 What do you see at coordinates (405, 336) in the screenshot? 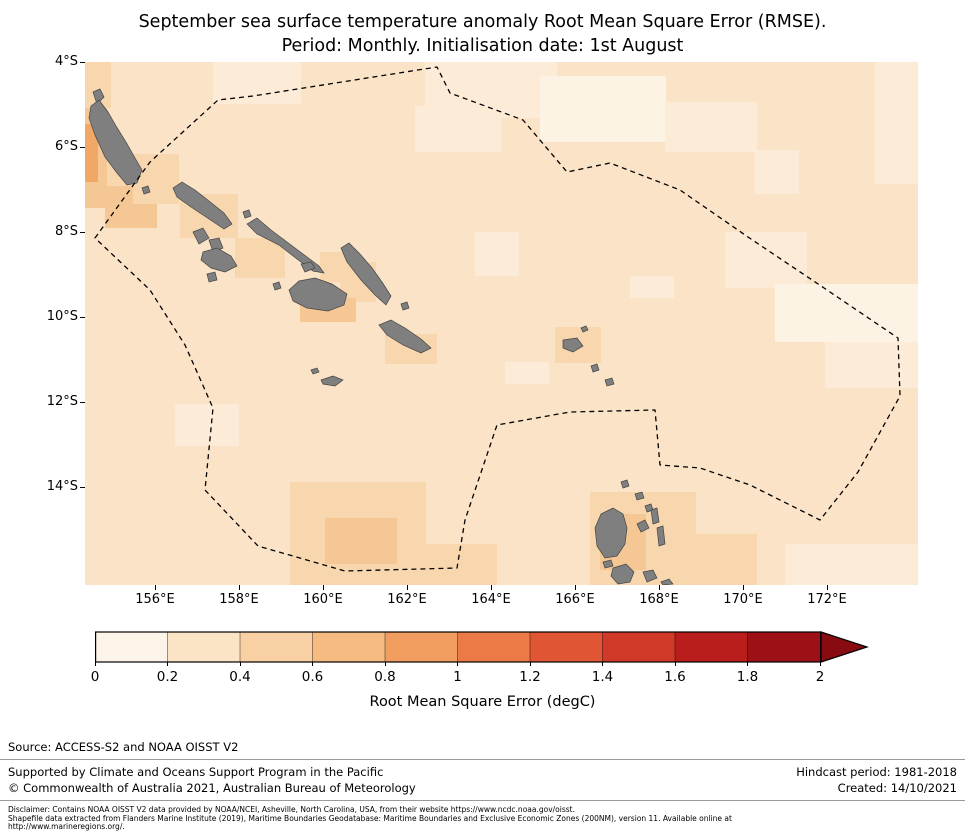
I see `island-makira` at bounding box center [405, 336].